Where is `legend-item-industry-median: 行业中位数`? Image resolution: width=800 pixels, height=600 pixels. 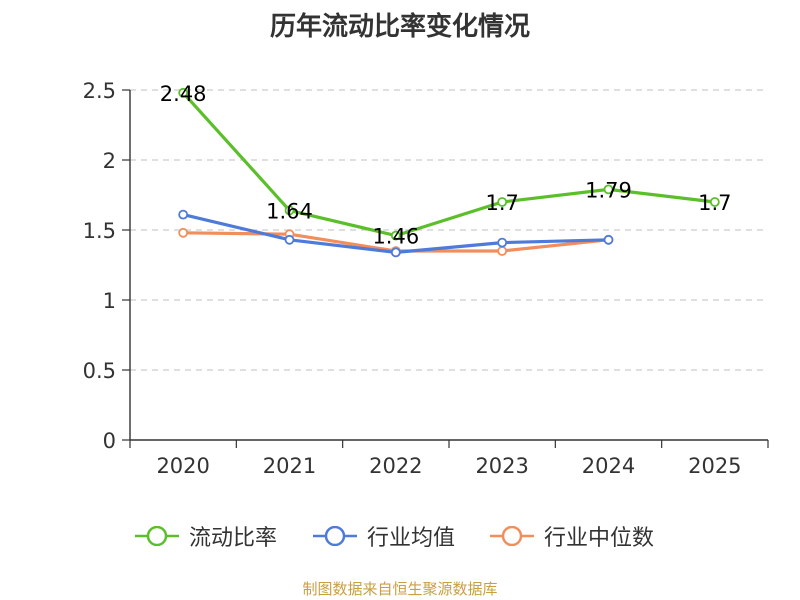
legend-item-industry-median: 行业中位数 is located at coordinates (571, 536).